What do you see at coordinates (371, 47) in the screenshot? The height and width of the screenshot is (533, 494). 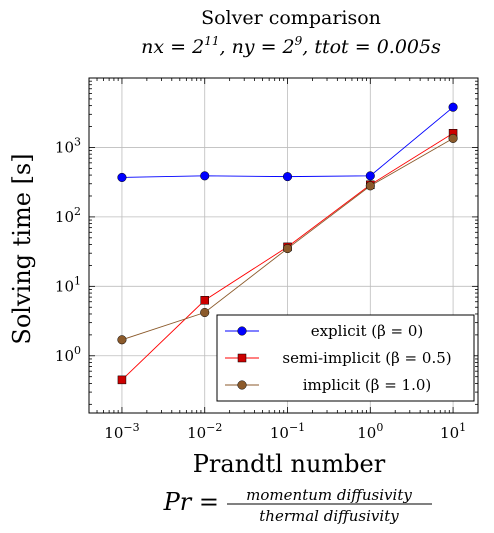 I see `subtitle-ttot: , ttot = 0.005s` at bounding box center [371, 47].